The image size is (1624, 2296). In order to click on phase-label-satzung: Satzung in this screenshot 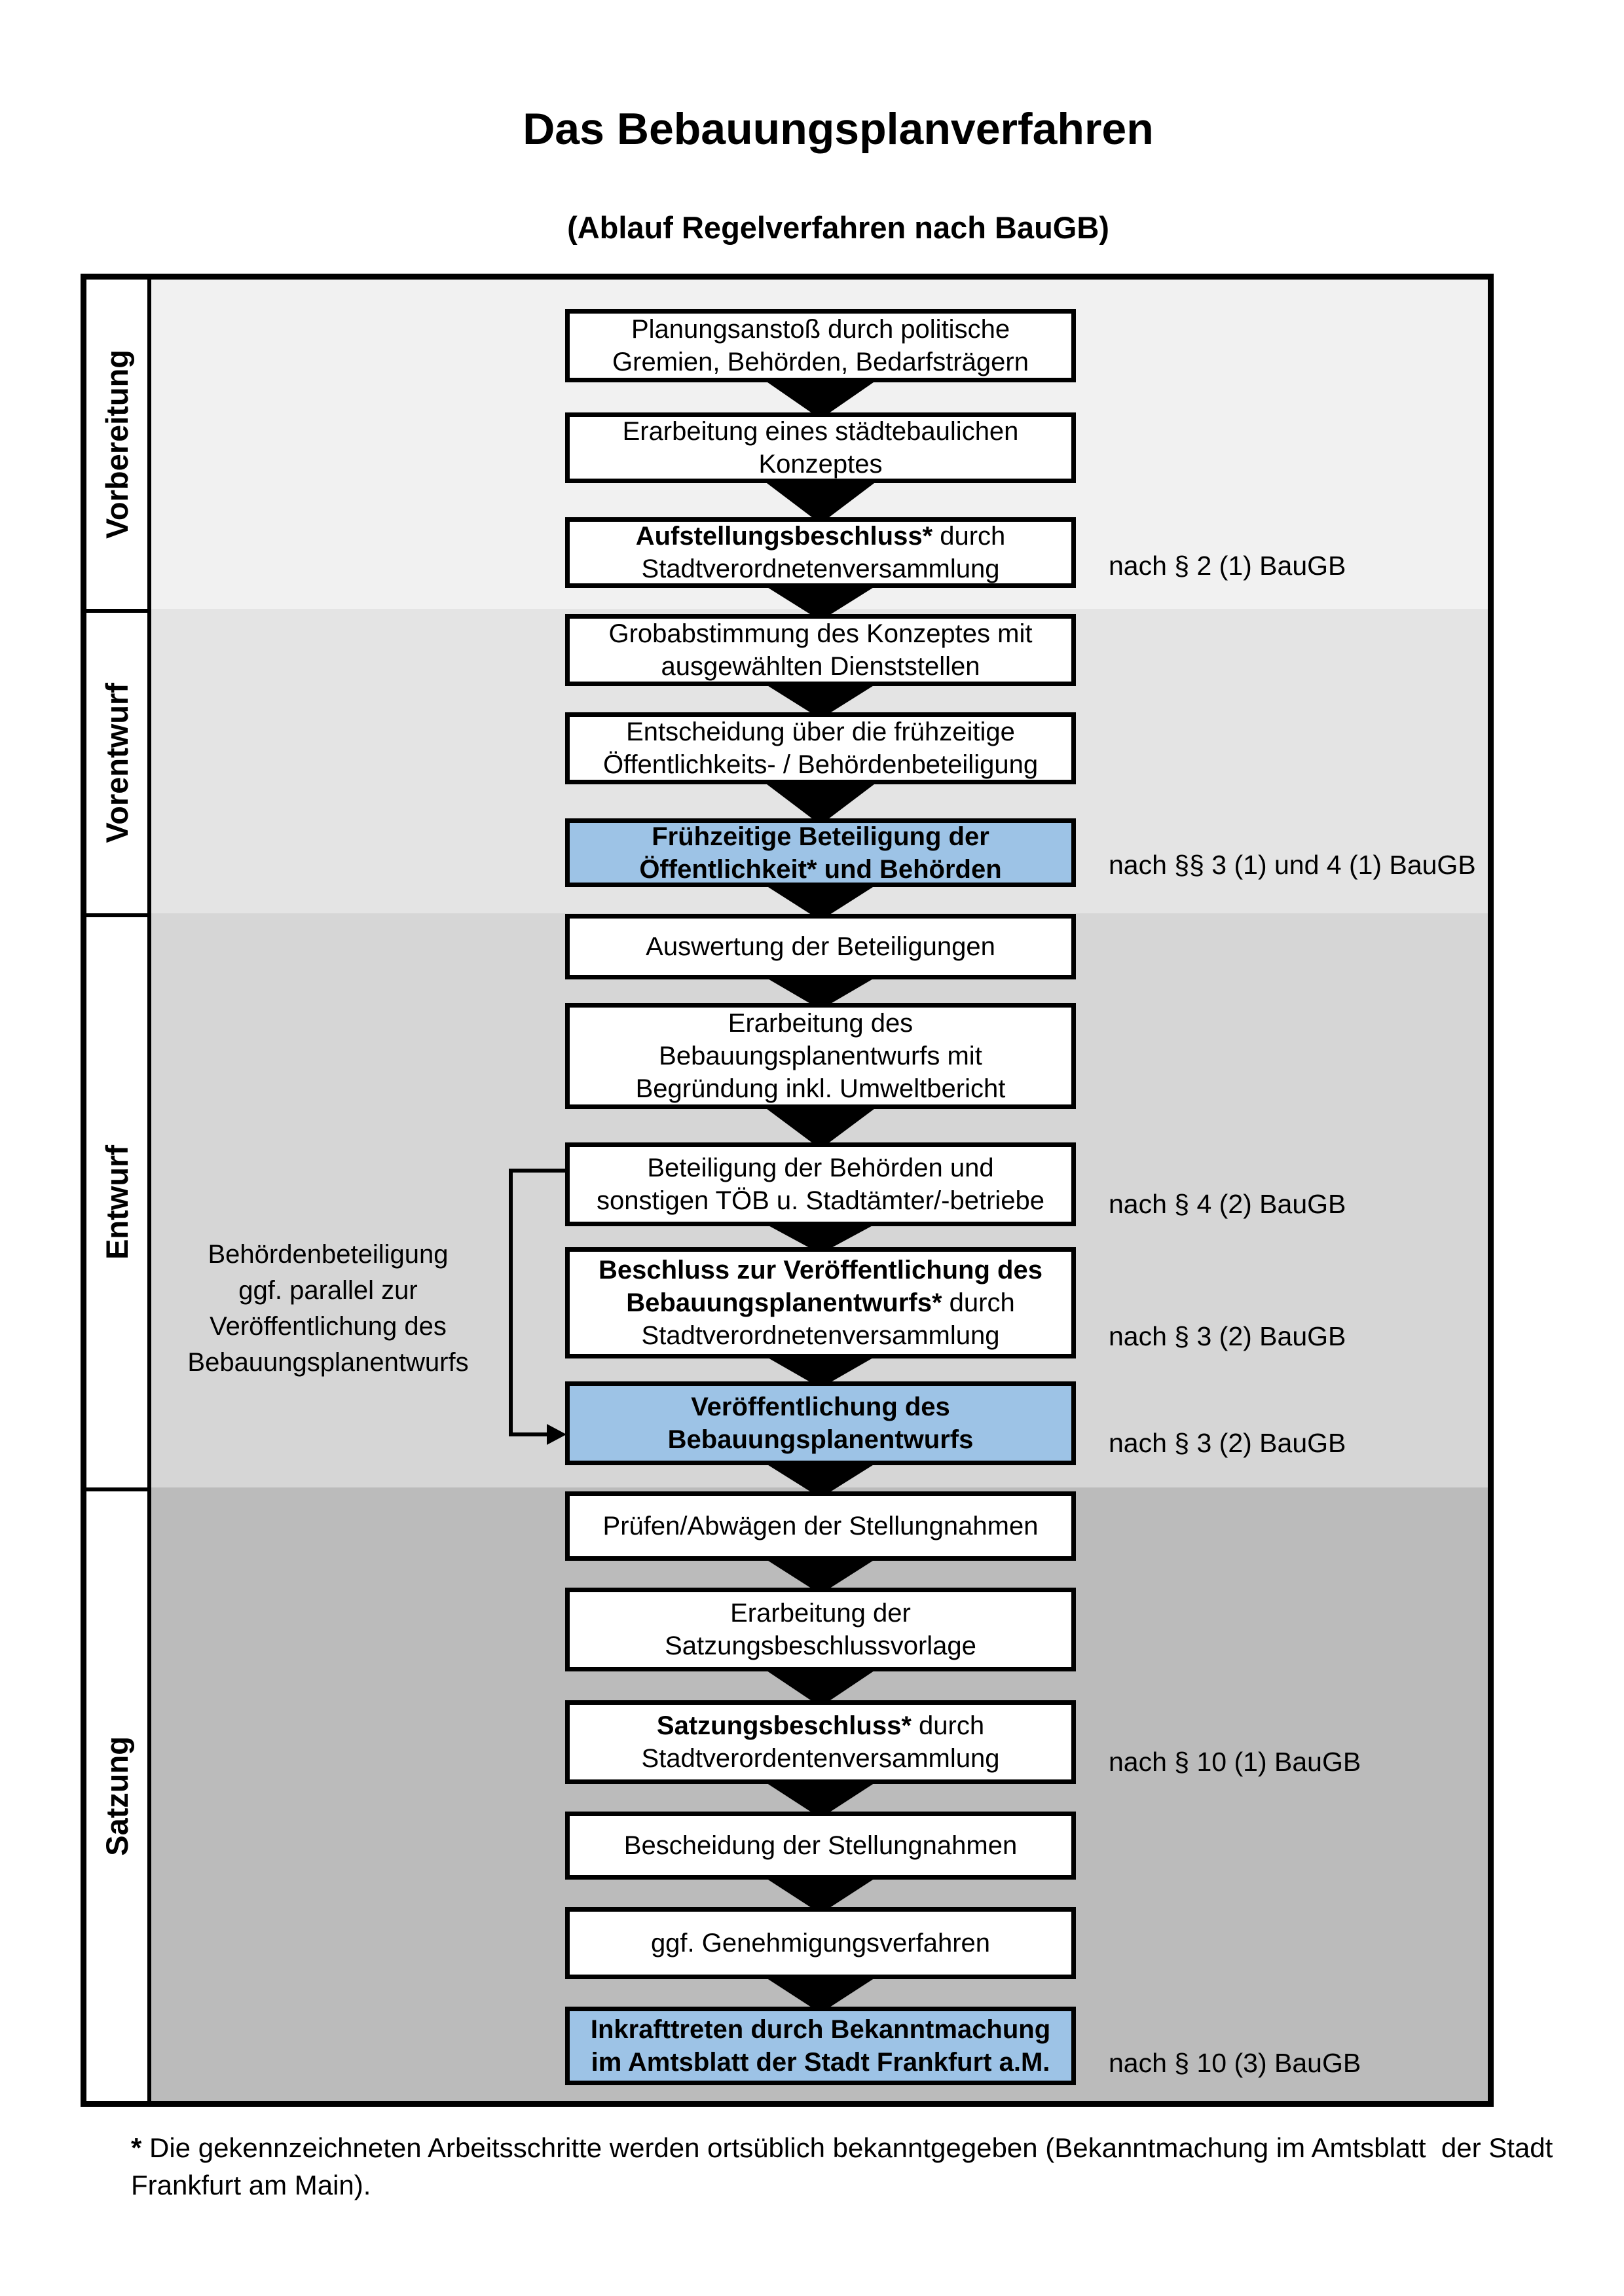, I will do `click(116, 1794)`.